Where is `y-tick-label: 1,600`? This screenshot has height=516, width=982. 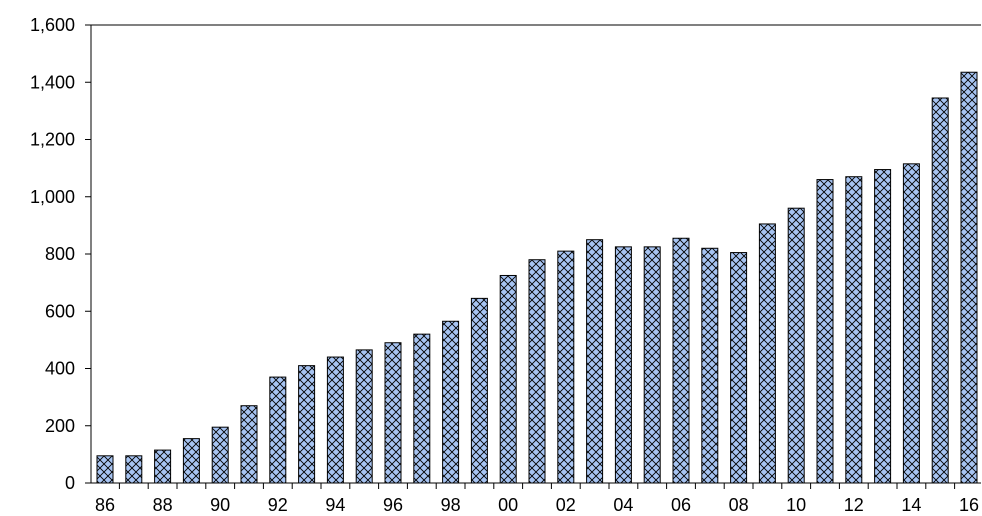 y-tick-label: 1,600 is located at coordinates (52, 25).